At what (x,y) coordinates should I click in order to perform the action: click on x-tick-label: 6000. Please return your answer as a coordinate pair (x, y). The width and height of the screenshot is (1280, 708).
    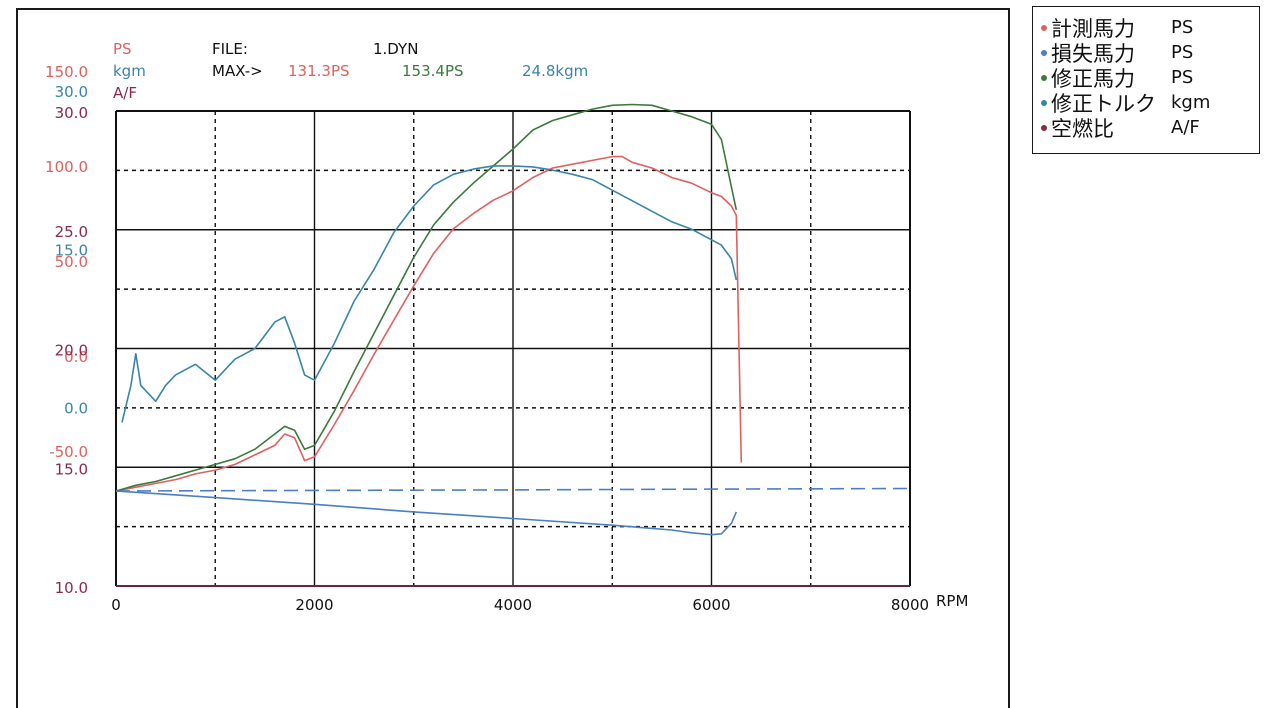
    Looking at the image, I should click on (711, 605).